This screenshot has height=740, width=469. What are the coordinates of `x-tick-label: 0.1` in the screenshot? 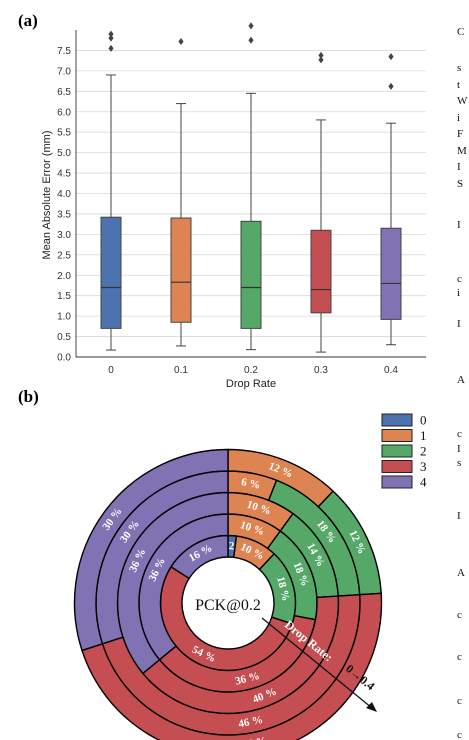 It's located at (181, 370).